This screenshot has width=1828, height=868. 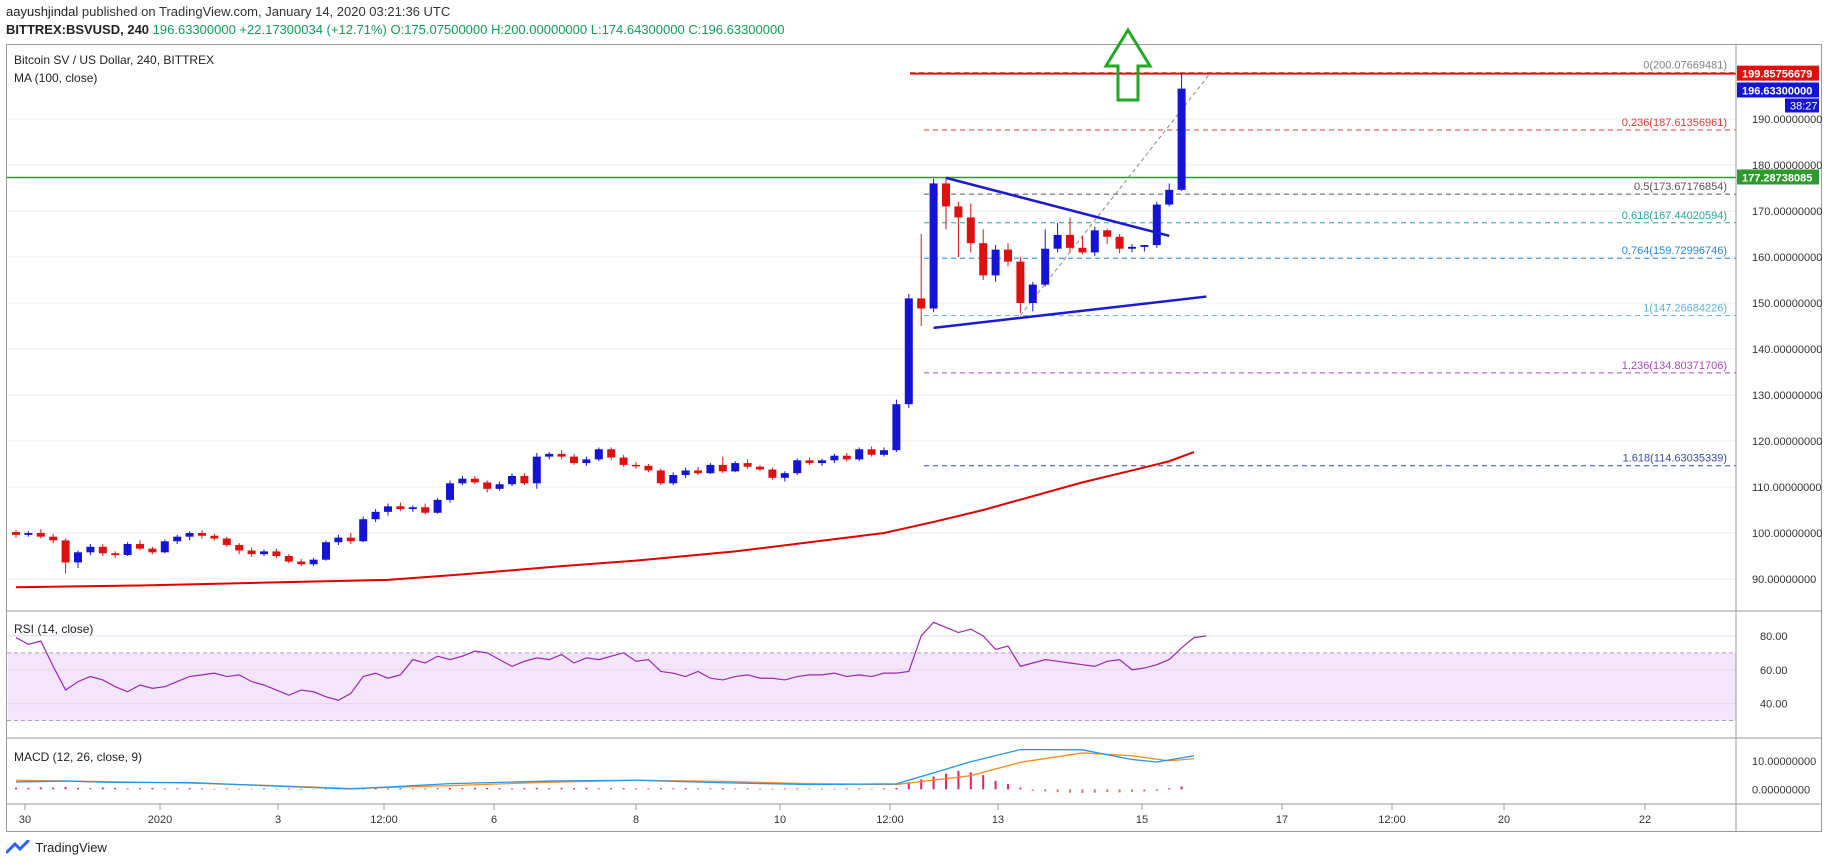 I want to click on resistance-price-badge: 177.28738085, so click(x=1777, y=178).